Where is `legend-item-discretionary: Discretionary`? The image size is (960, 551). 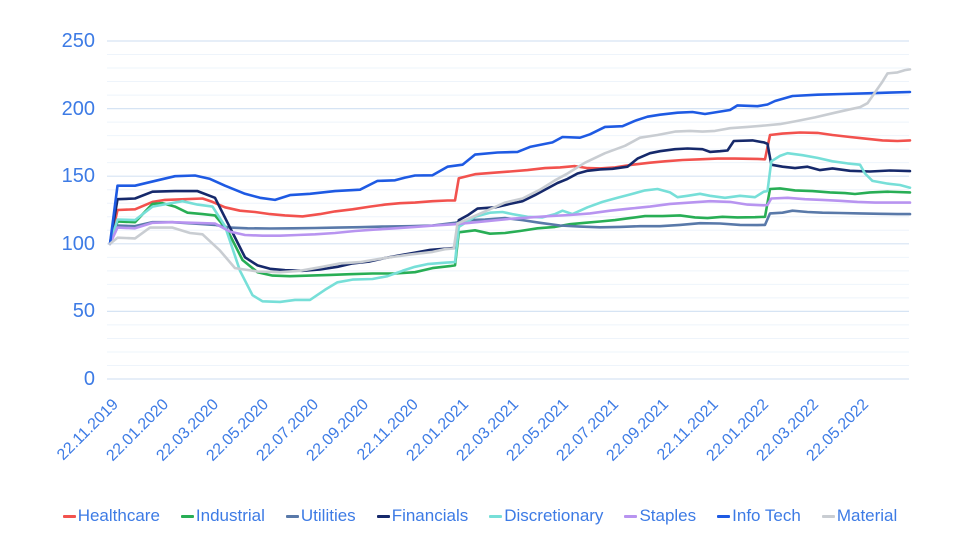
legend-item-discretionary: Discretionary is located at coordinates (546, 516).